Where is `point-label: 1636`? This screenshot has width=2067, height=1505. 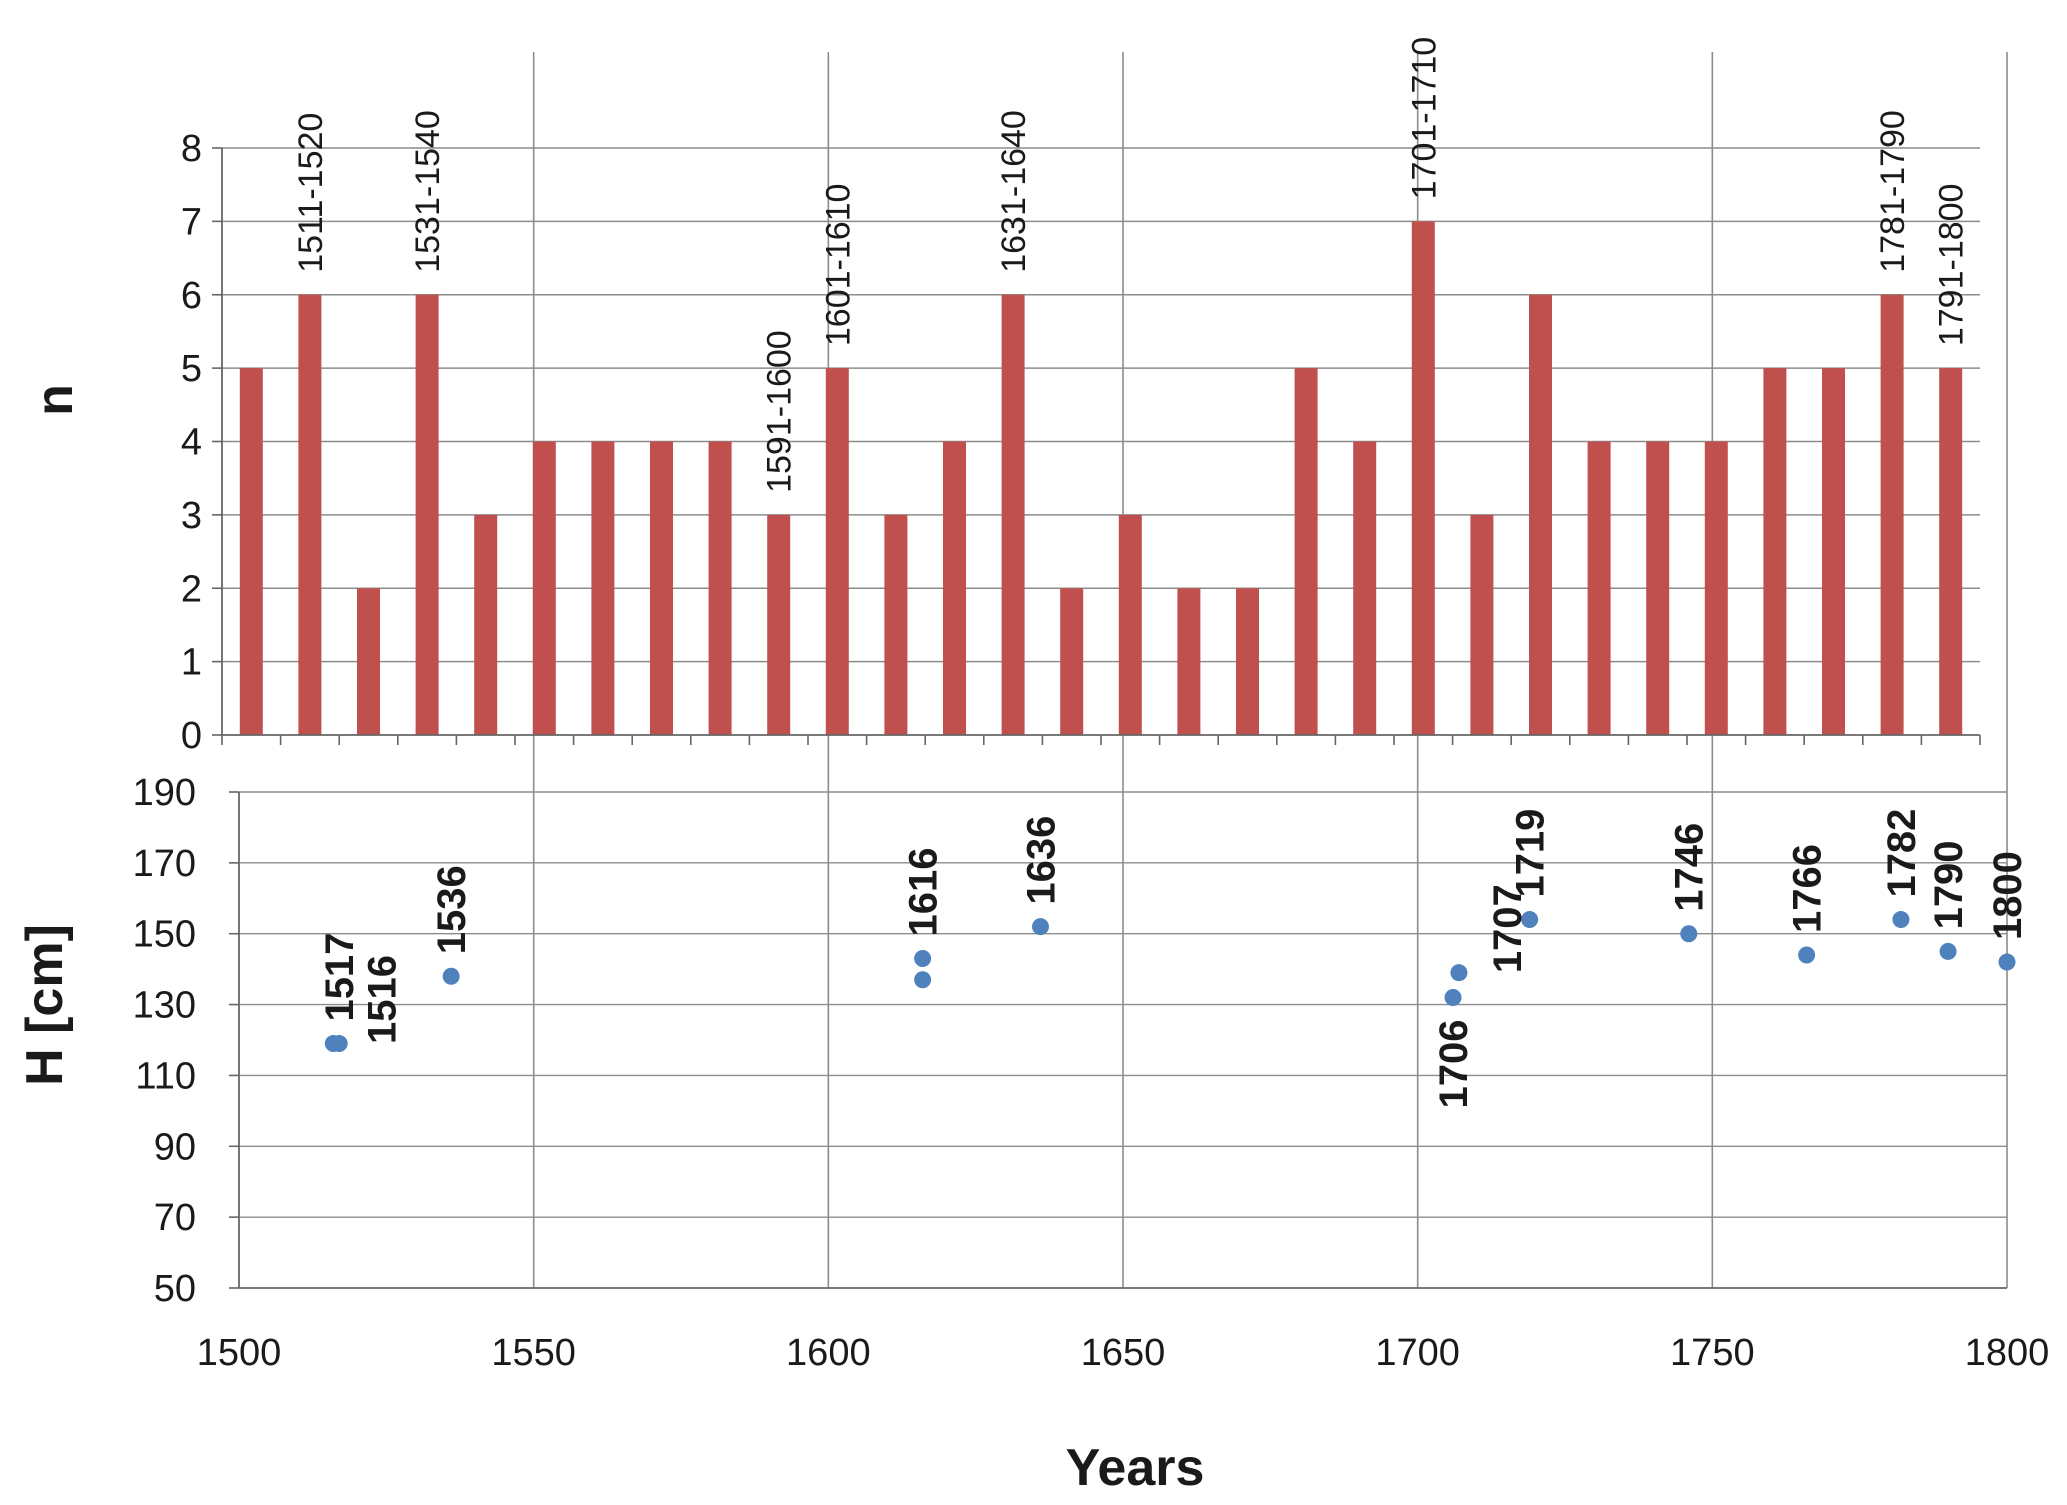
point-label: 1636 is located at coordinates (1041, 860).